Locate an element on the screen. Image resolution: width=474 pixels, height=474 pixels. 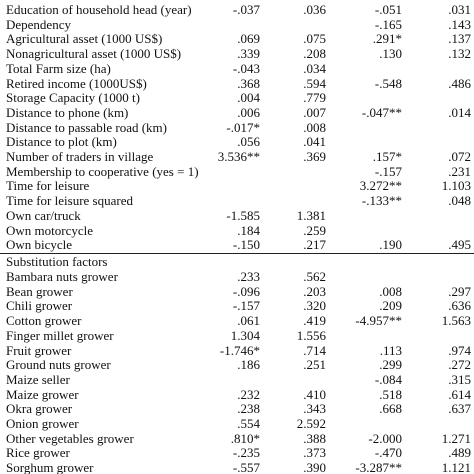
row-label: Fruit grower is located at coordinates (39, 350).